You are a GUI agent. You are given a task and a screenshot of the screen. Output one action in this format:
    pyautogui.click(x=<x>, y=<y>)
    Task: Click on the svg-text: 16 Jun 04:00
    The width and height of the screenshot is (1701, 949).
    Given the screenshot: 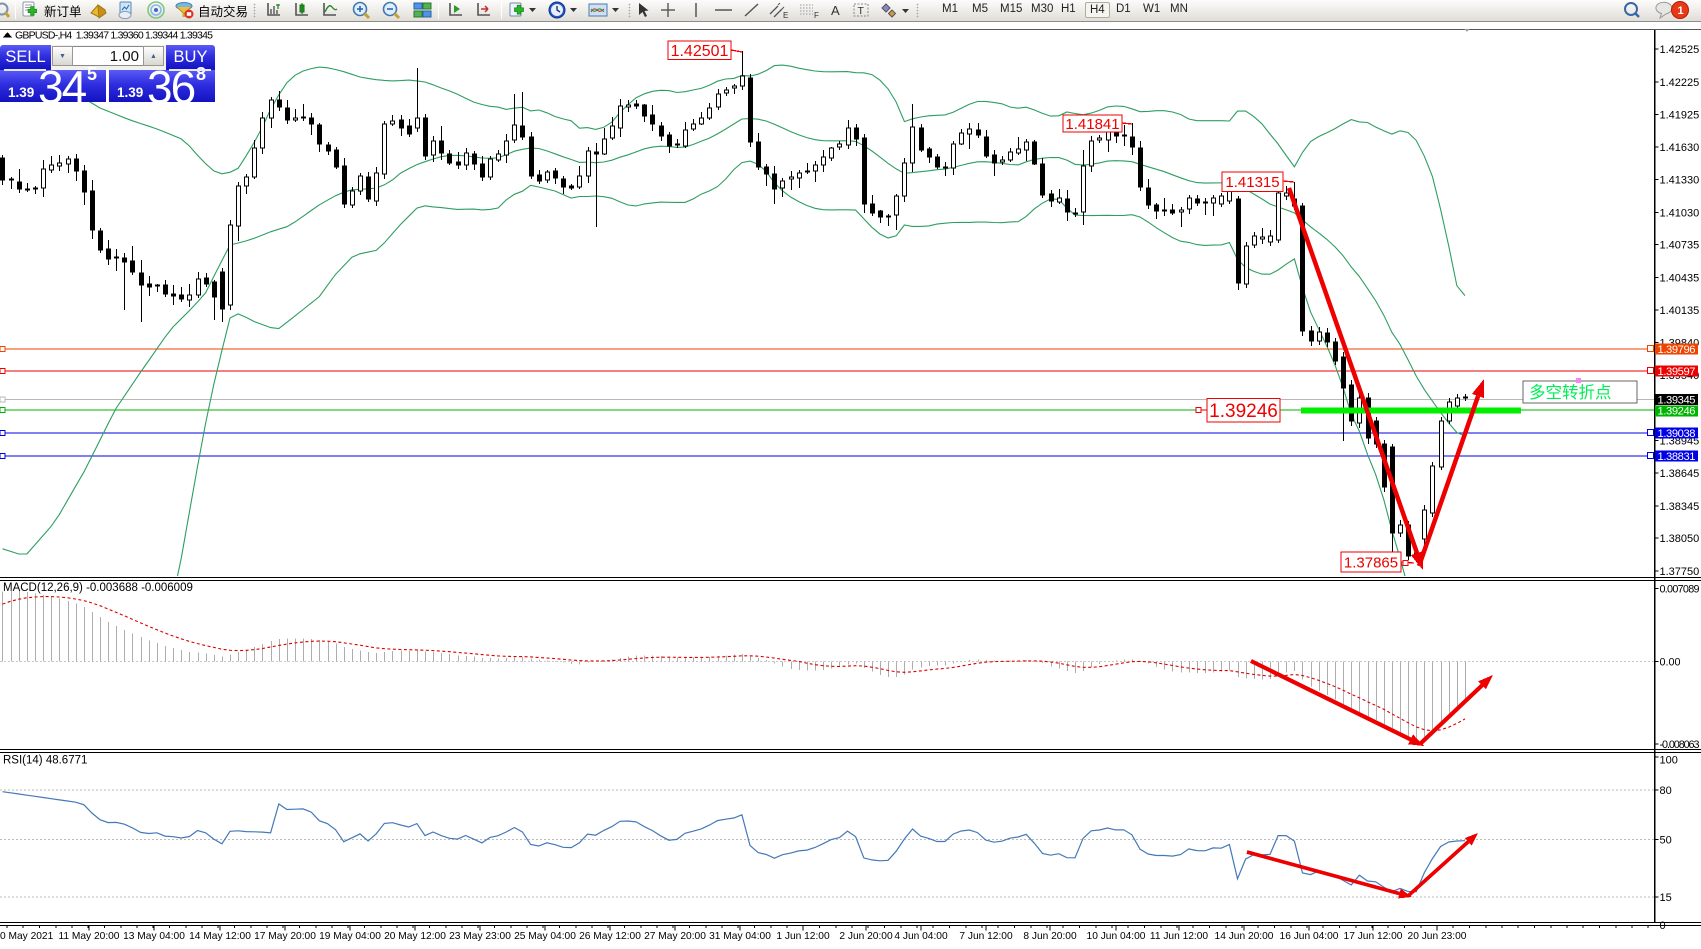 What is the action you would take?
    pyautogui.click(x=1309, y=936)
    